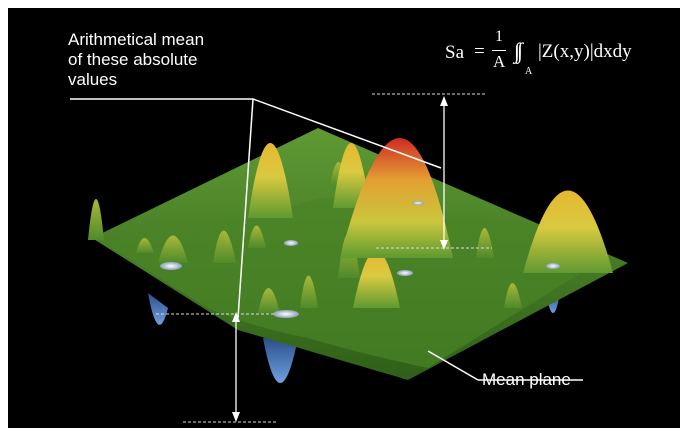  I want to click on formula-numerator: 1, so click(499, 36).